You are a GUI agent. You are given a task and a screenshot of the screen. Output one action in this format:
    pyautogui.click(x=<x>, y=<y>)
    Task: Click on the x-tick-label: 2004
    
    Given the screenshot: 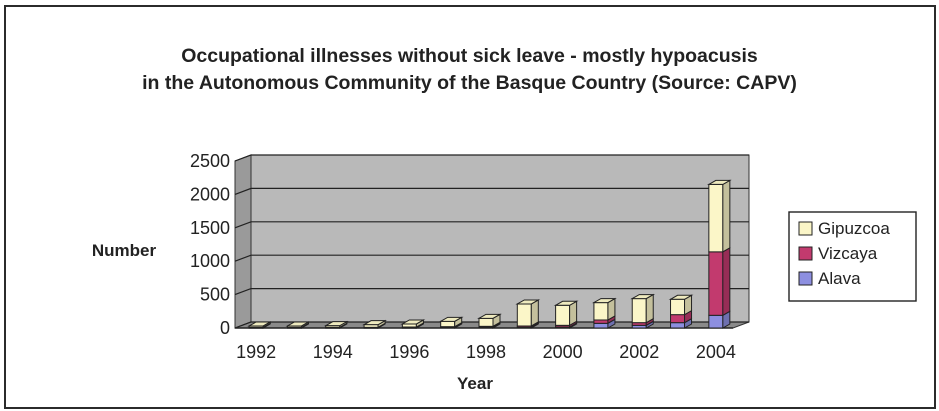 What is the action you would take?
    pyautogui.click(x=716, y=352)
    